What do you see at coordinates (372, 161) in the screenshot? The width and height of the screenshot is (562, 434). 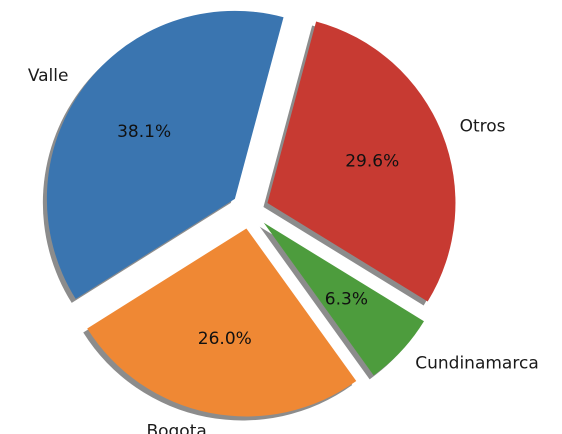 I see `slice-percent-otros: 29.6%` at bounding box center [372, 161].